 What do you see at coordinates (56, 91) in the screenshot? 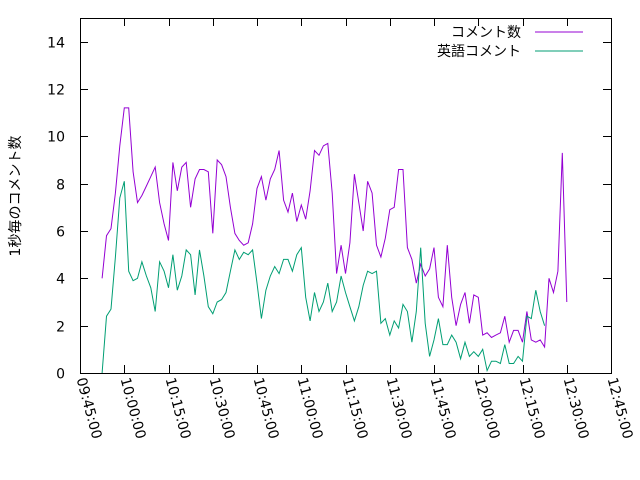
I see `y-tick-label: 12` at bounding box center [56, 91].